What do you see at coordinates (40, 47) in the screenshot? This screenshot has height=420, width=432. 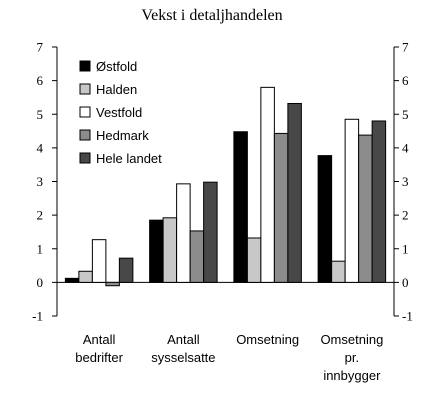 I see `y-tick-label-left: 7` at bounding box center [40, 47].